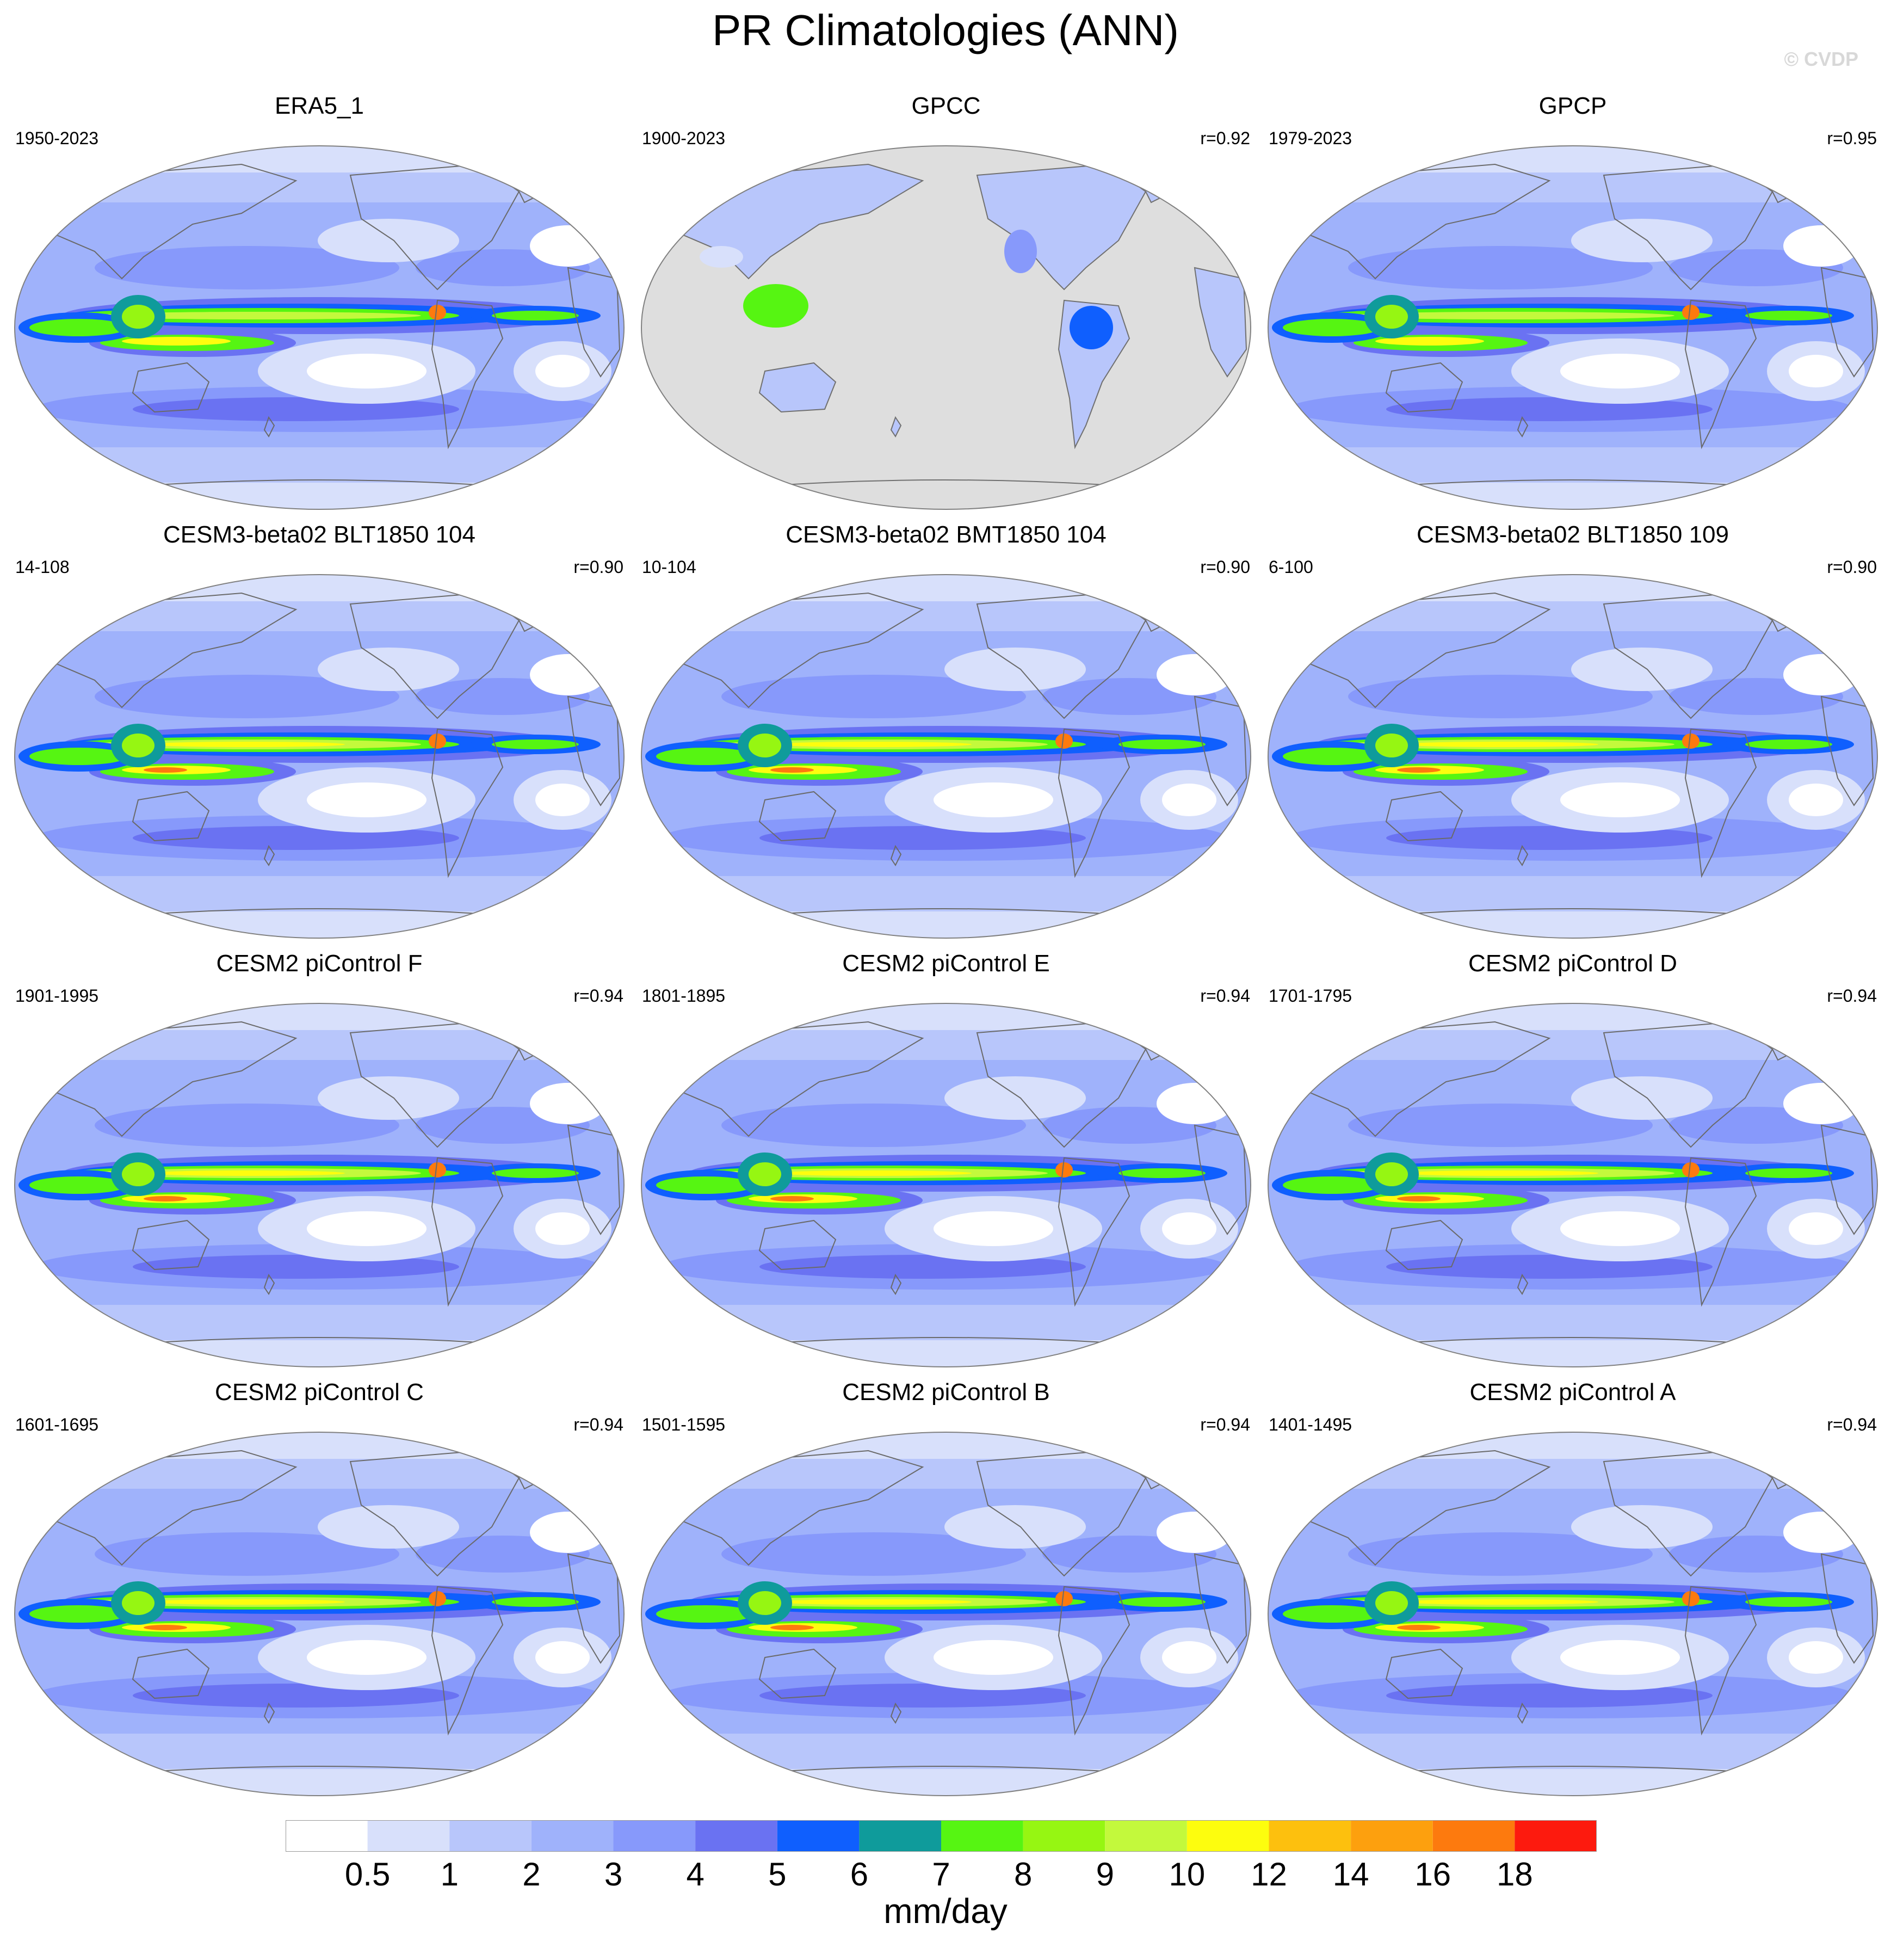  Describe the element at coordinates (531, 1874) in the screenshot. I see `colorbar-tick-label: 2` at that location.